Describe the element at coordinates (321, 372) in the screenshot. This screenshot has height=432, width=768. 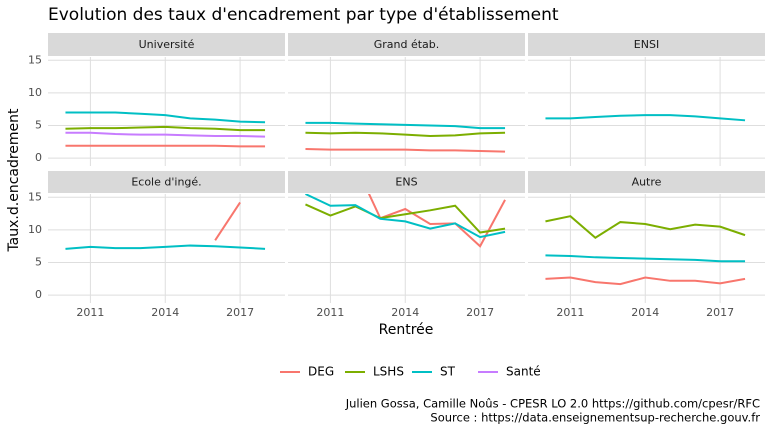
I see `legend-label: DEG` at that location.